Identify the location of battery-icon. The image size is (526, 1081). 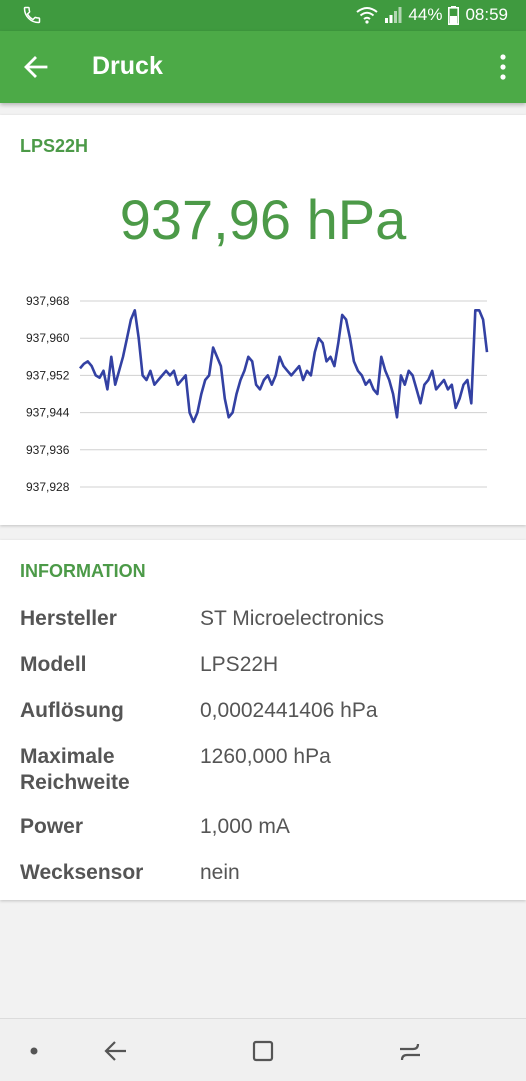
(454, 15).